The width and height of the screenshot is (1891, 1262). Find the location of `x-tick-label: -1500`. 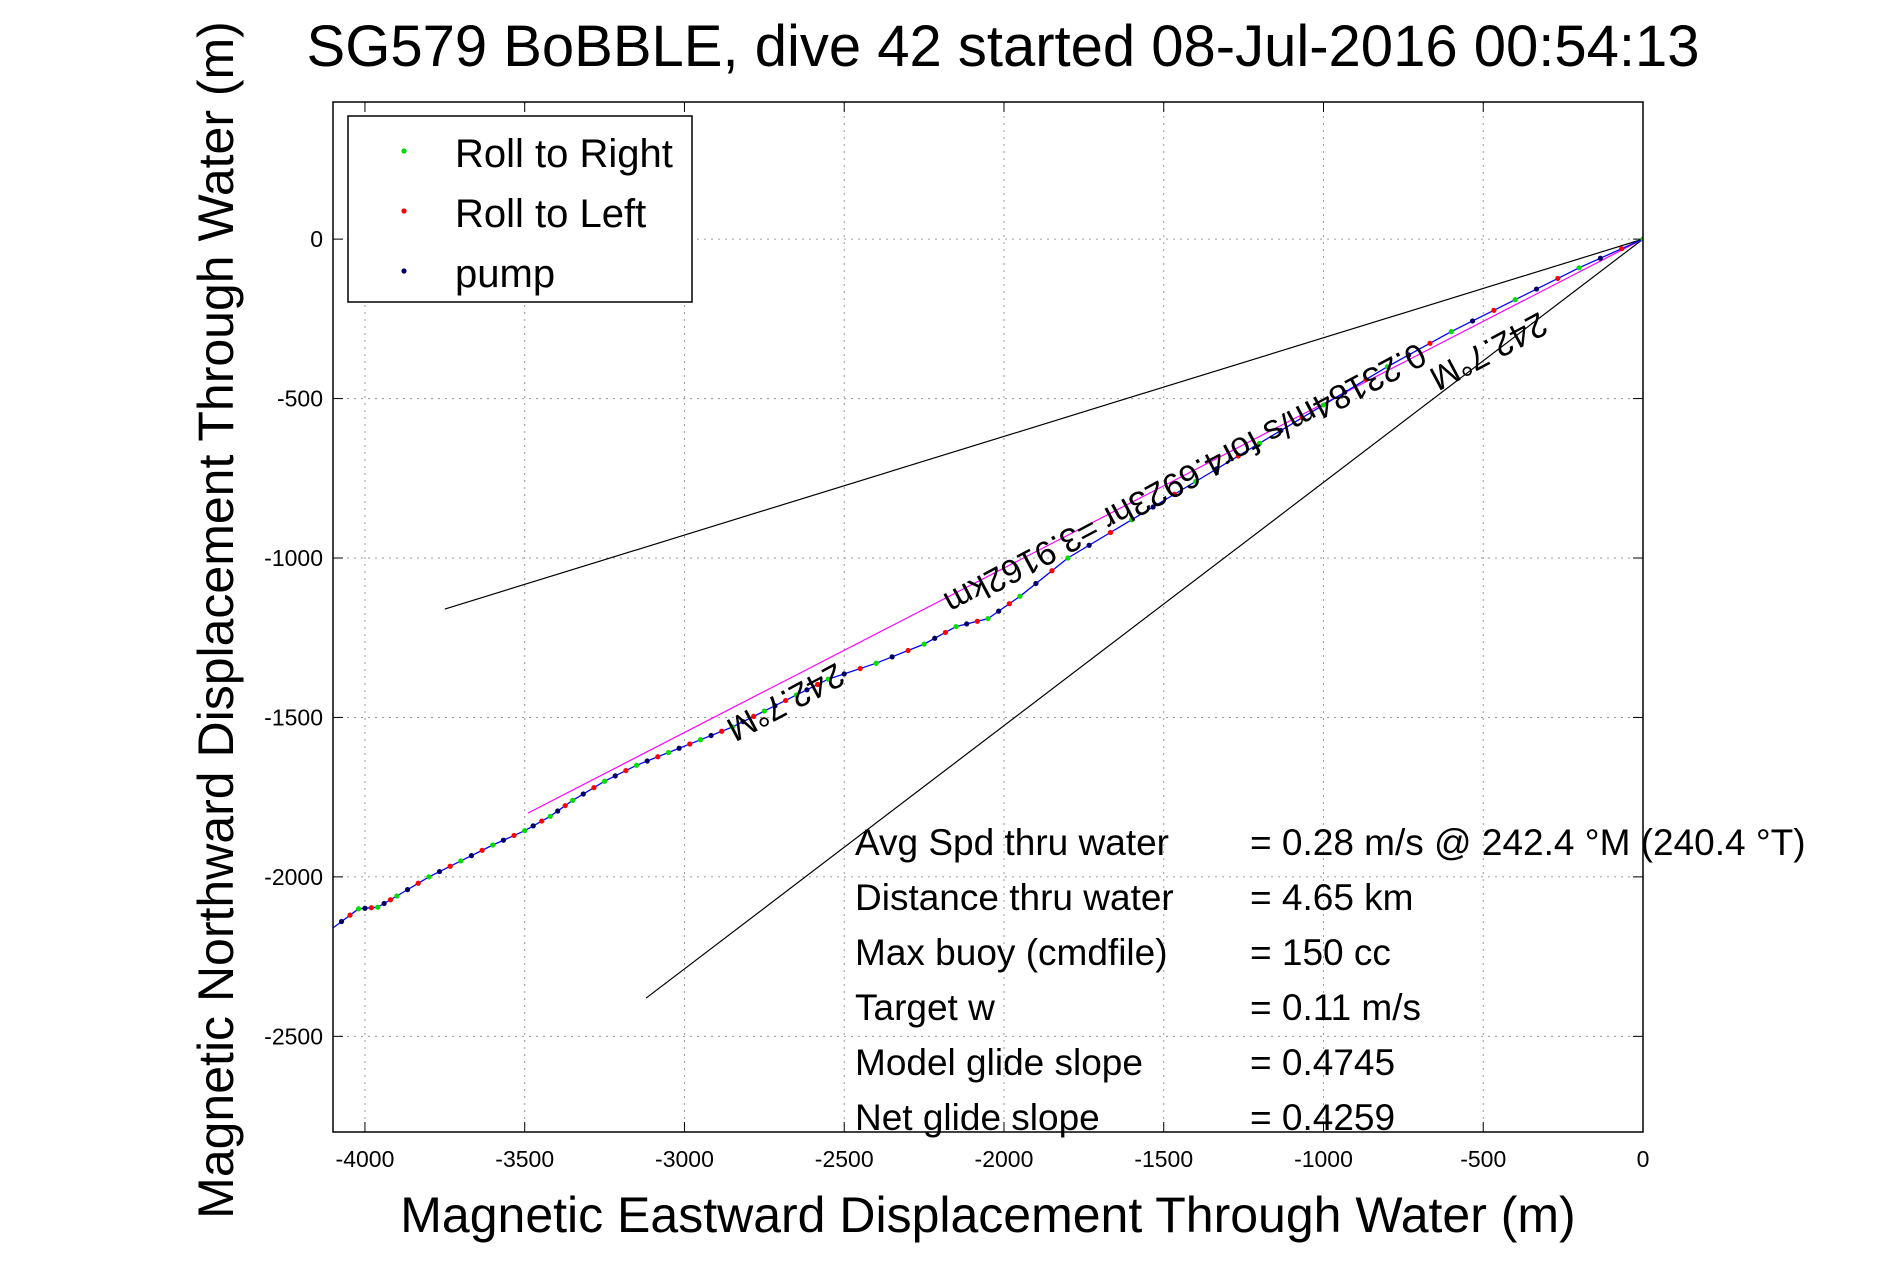

x-tick-label: -1500 is located at coordinates (1163, 1159).